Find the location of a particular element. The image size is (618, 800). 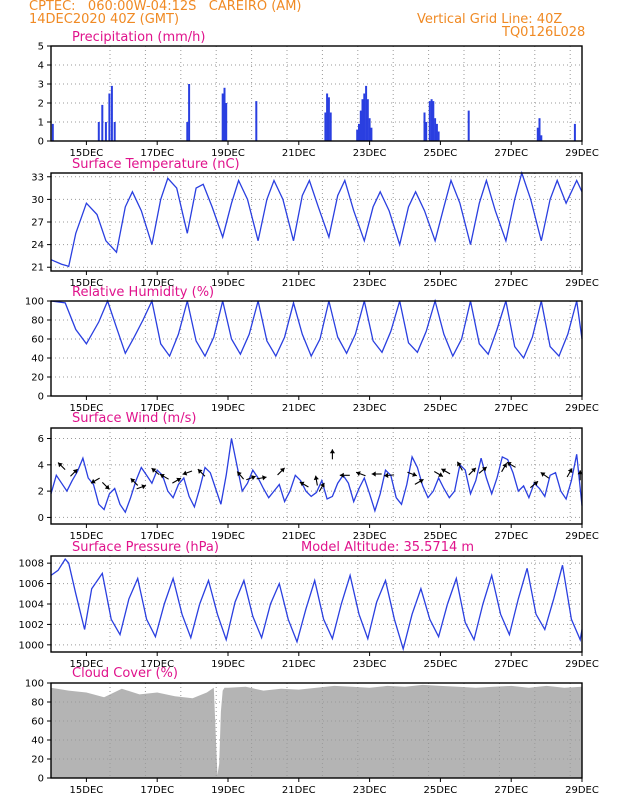

y-tick-label: 80 is located at coordinates (37, 703).